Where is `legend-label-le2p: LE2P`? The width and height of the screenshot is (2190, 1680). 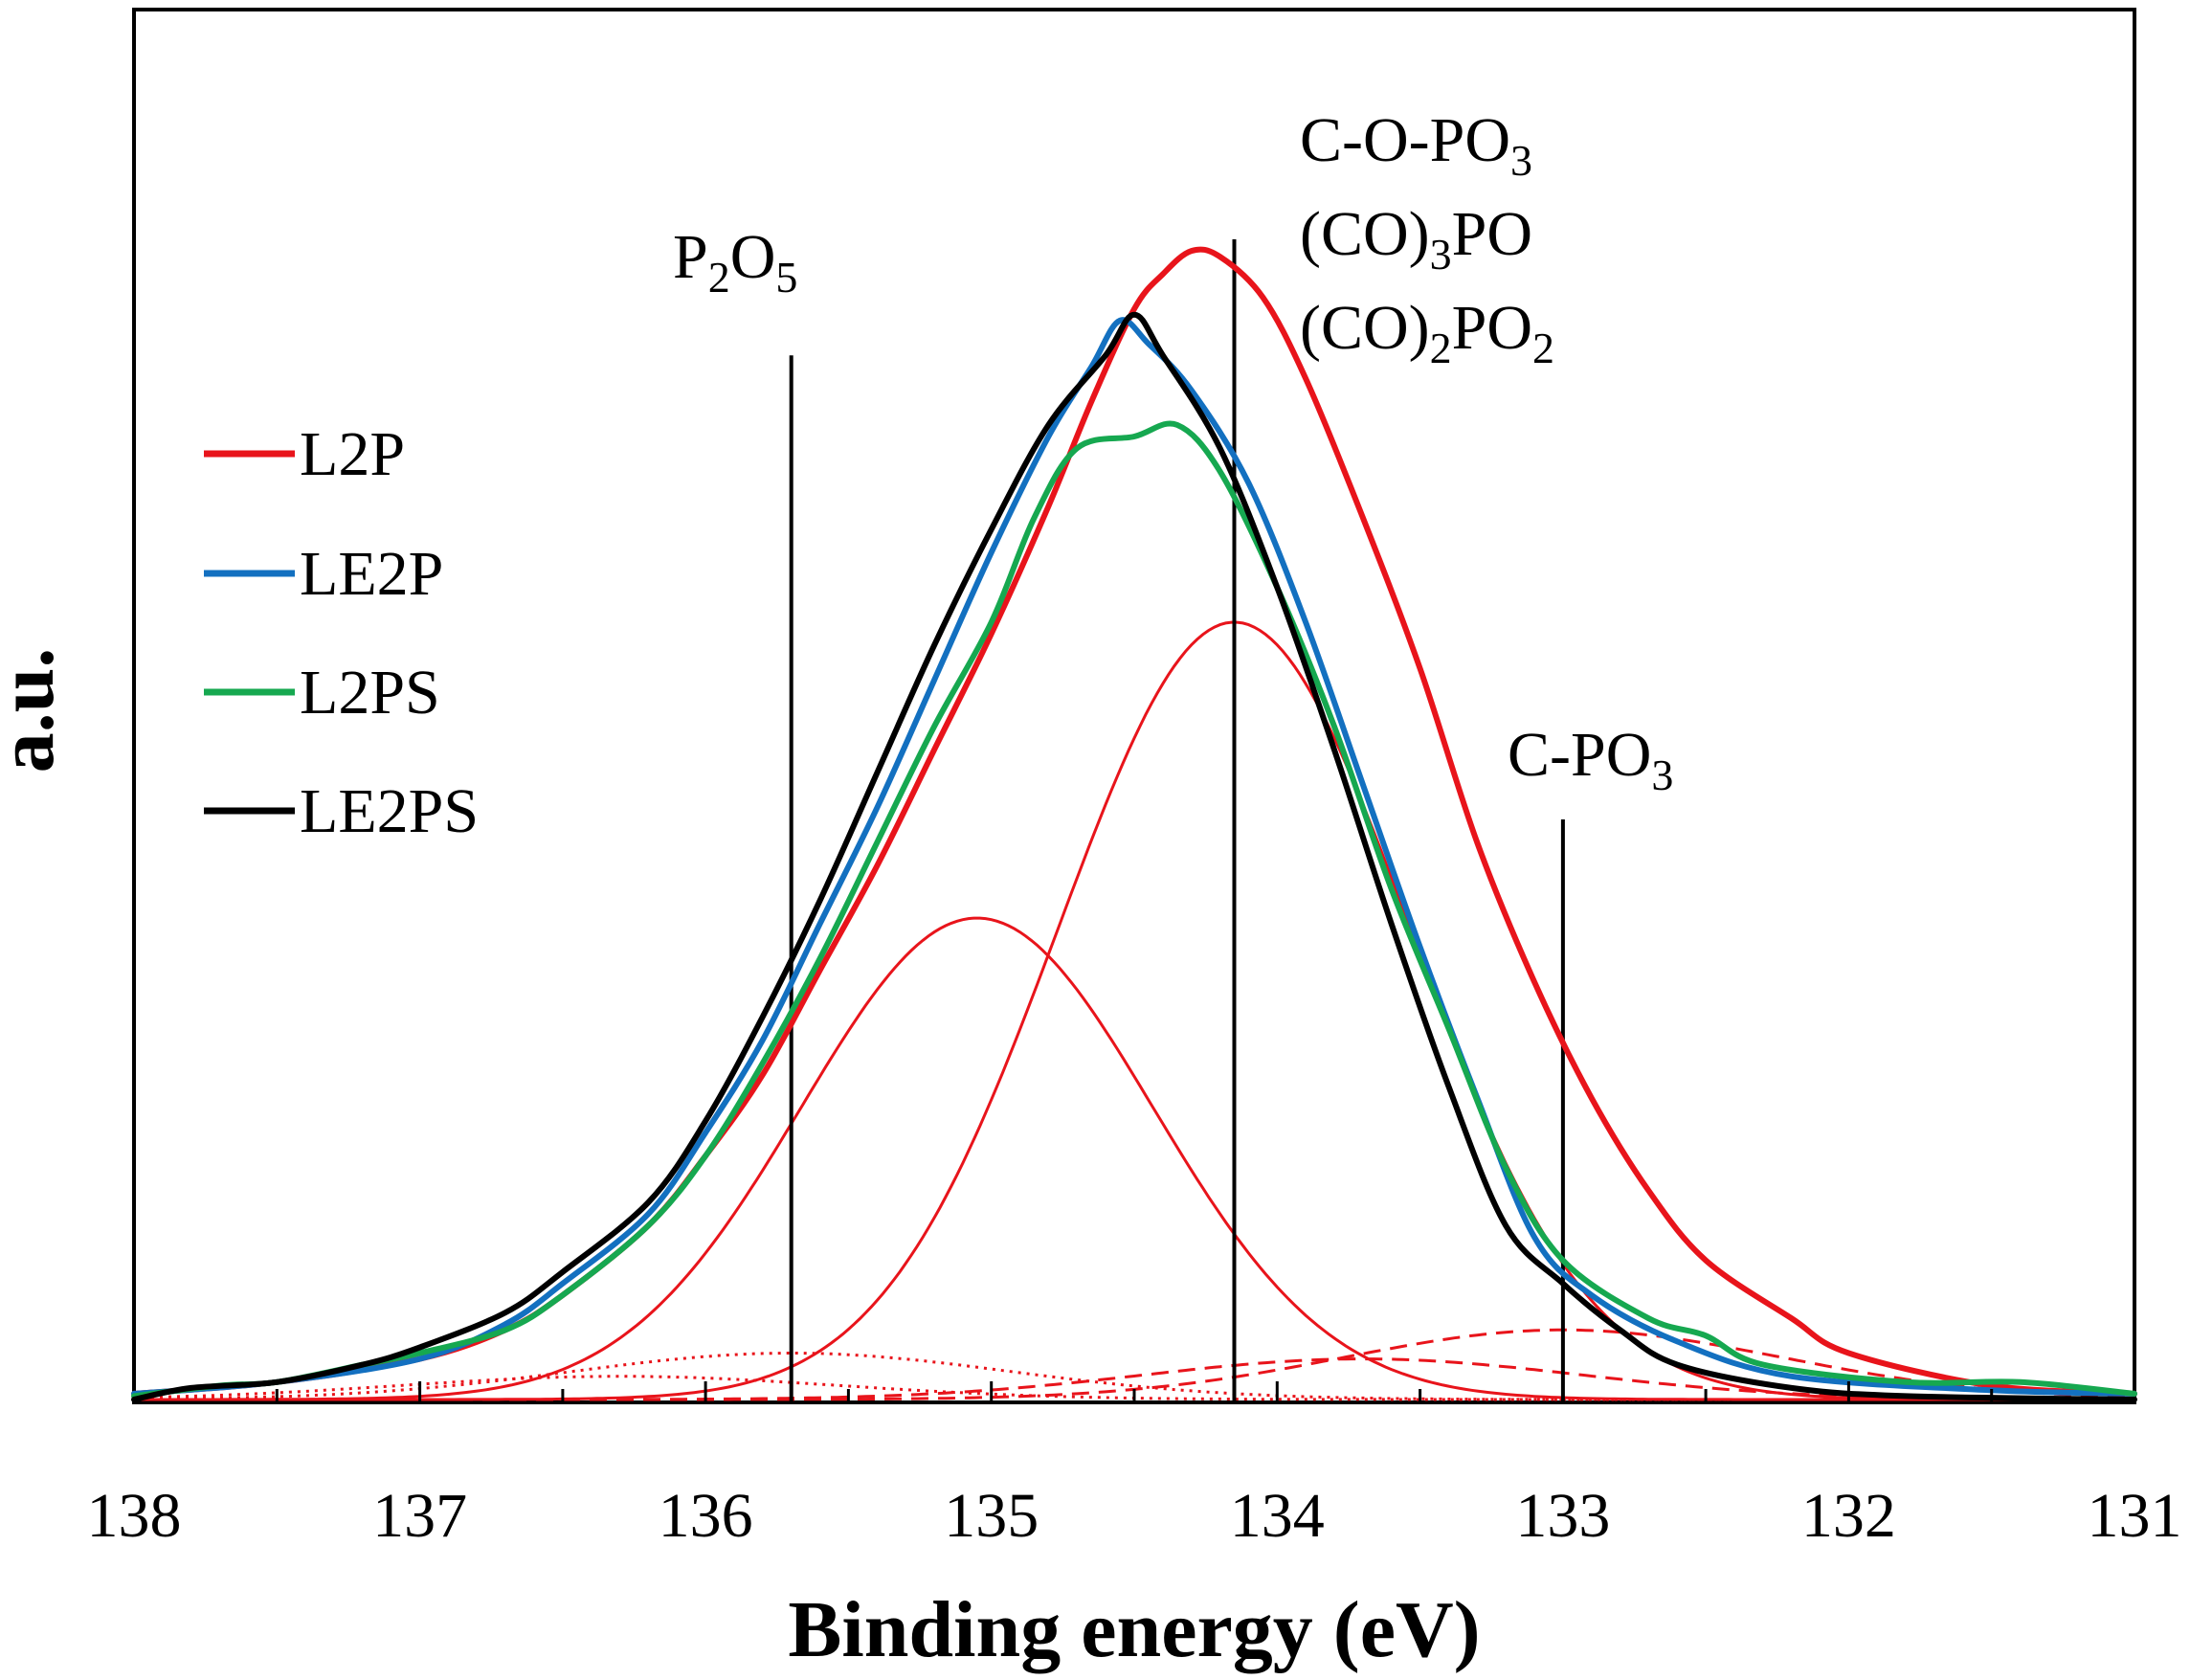
legend-label-le2p: LE2P is located at coordinates (371, 574).